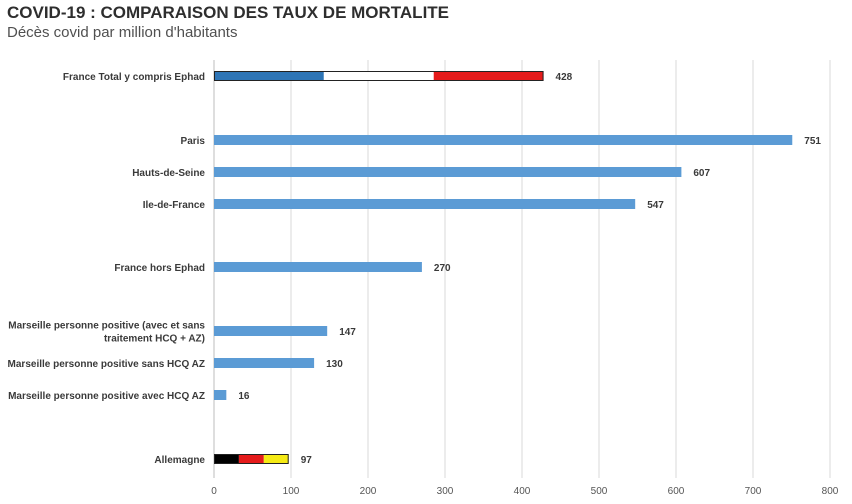 The width and height of the screenshot is (852, 504). Describe the element at coordinates (655, 205) in the screenshot. I see `bar-value-label: 547` at that location.